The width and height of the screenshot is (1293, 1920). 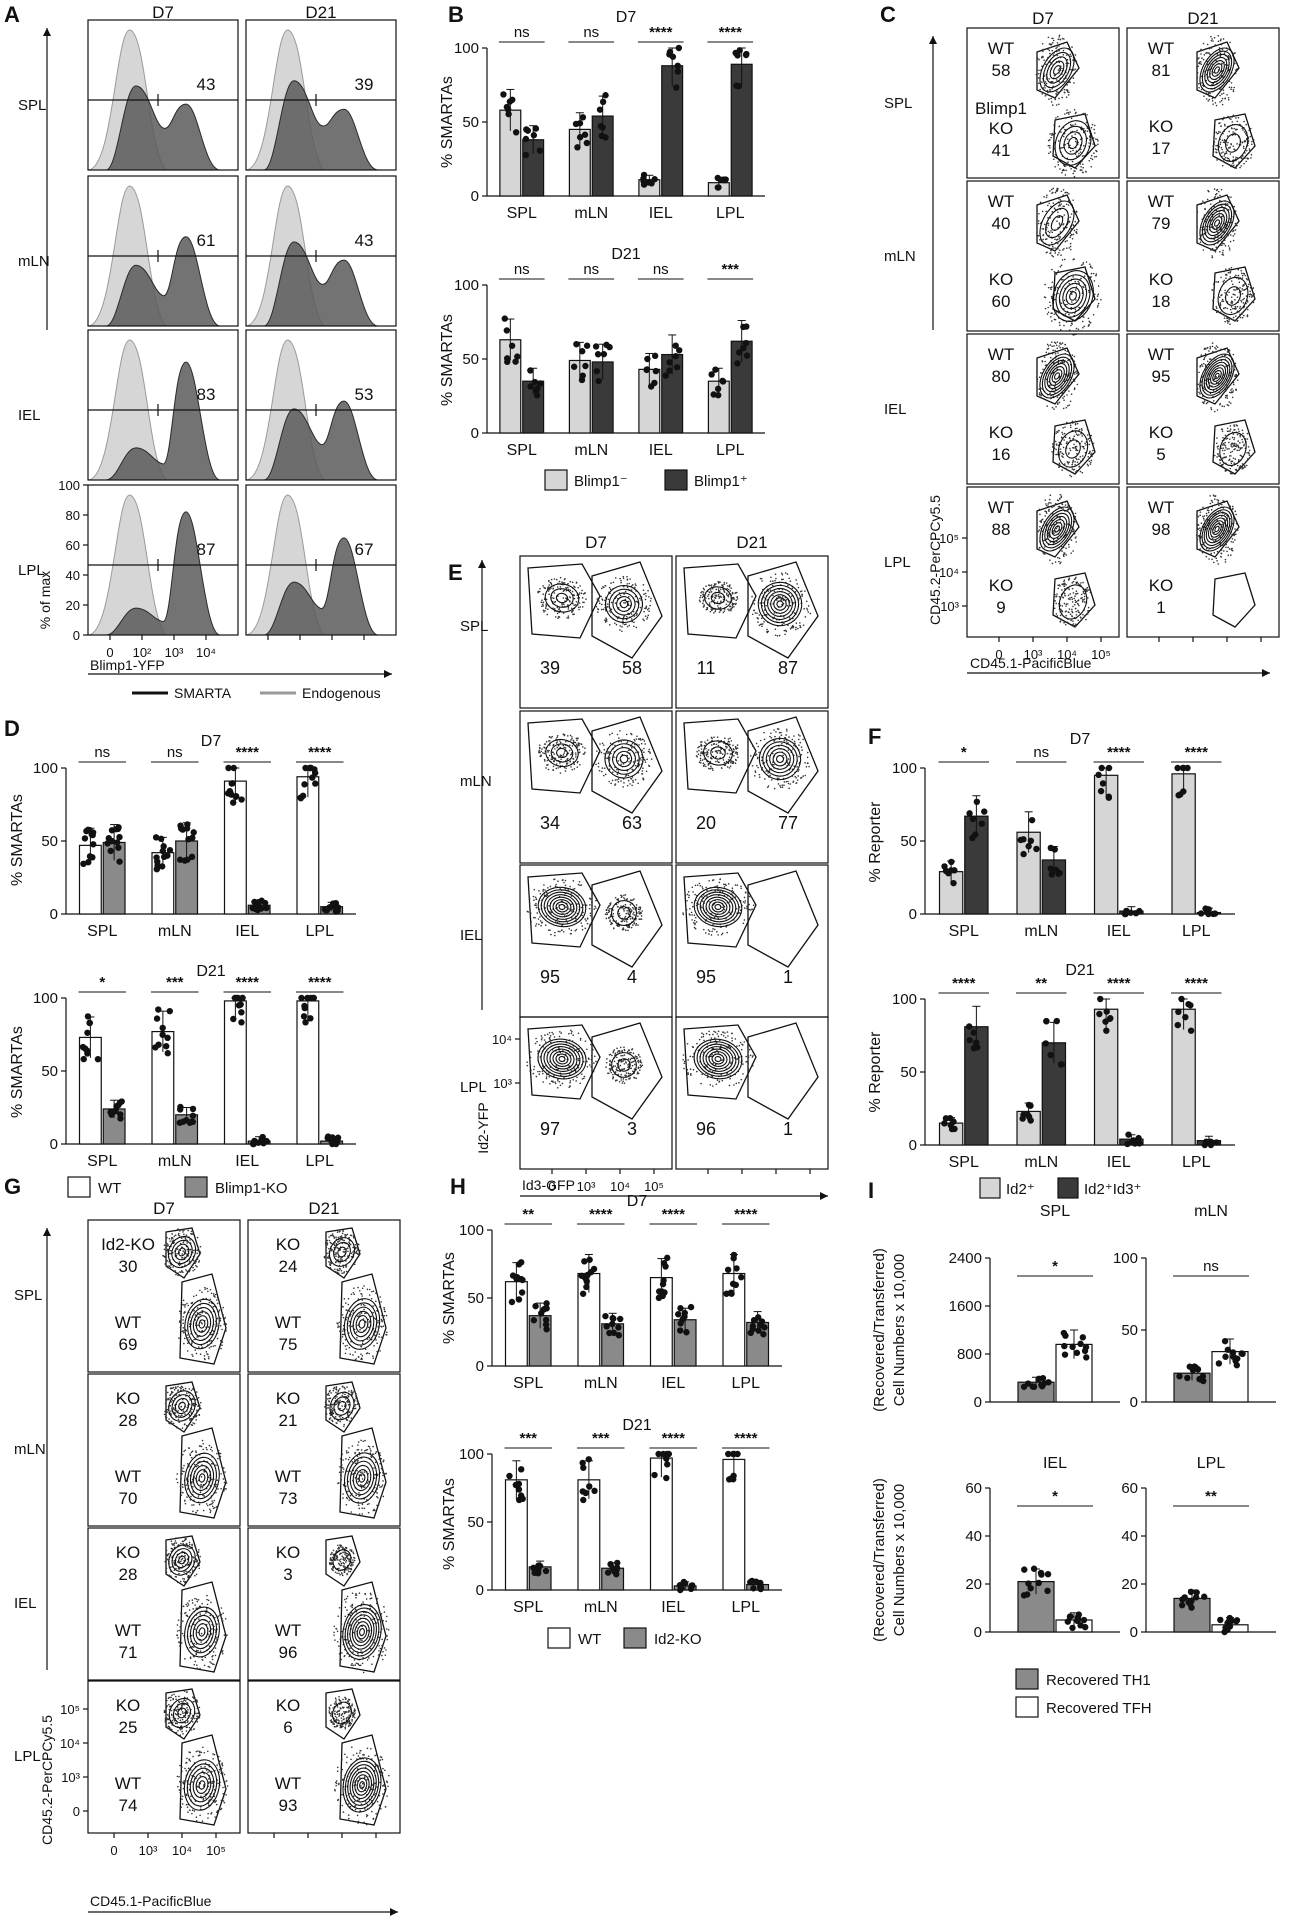 What do you see at coordinates (651, 183) in the screenshot?
I see `b-d7-data-point` at bounding box center [651, 183].